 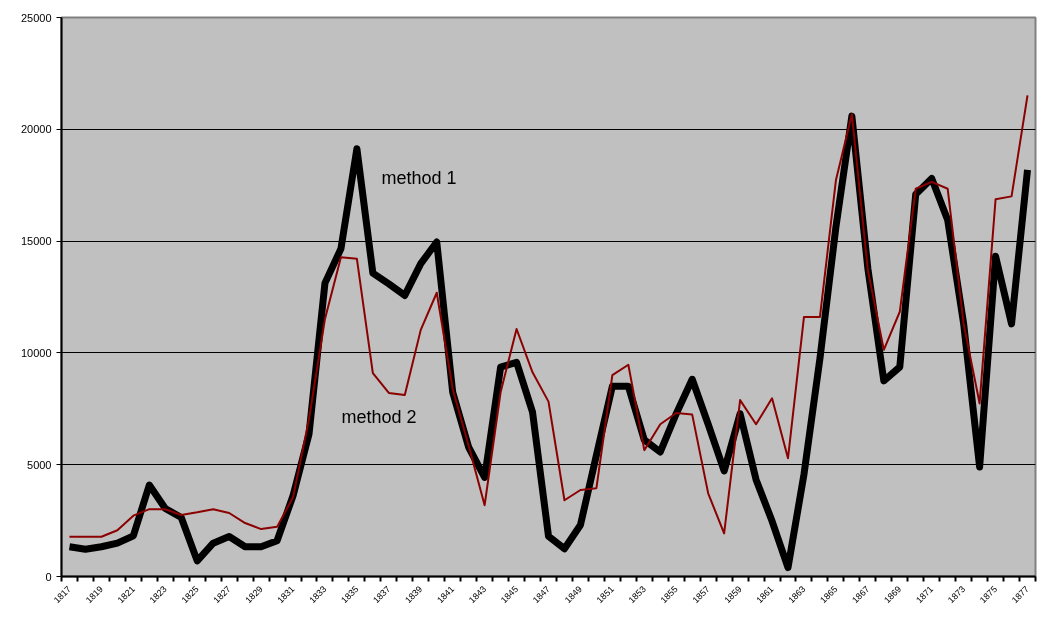 What do you see at coordinates (419, 177) in the screenshot?
I see `annotation: method 1` at bounding box center [419, 177].